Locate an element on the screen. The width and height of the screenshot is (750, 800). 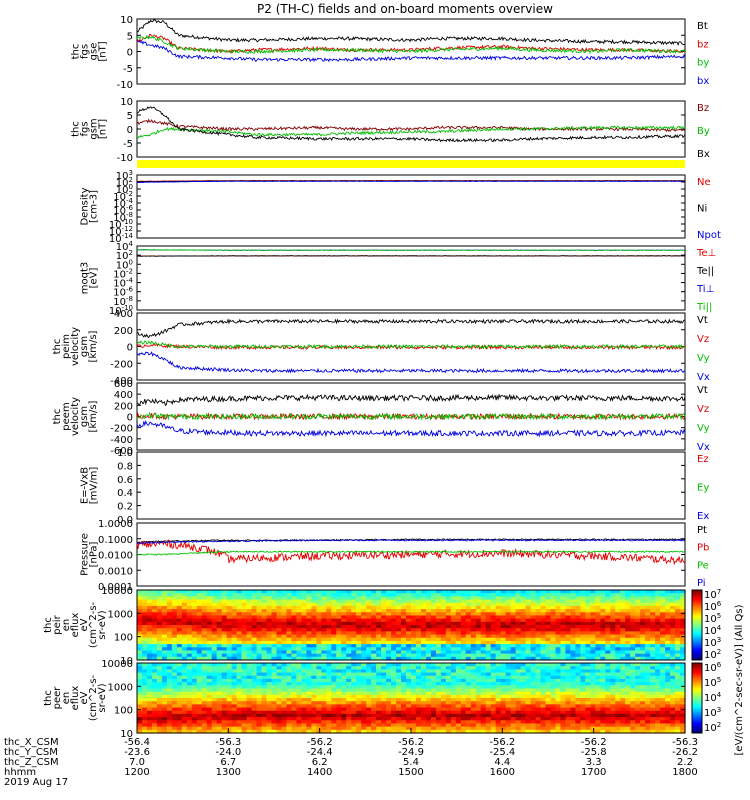
series-Vt is located at coordinates (411, 328).